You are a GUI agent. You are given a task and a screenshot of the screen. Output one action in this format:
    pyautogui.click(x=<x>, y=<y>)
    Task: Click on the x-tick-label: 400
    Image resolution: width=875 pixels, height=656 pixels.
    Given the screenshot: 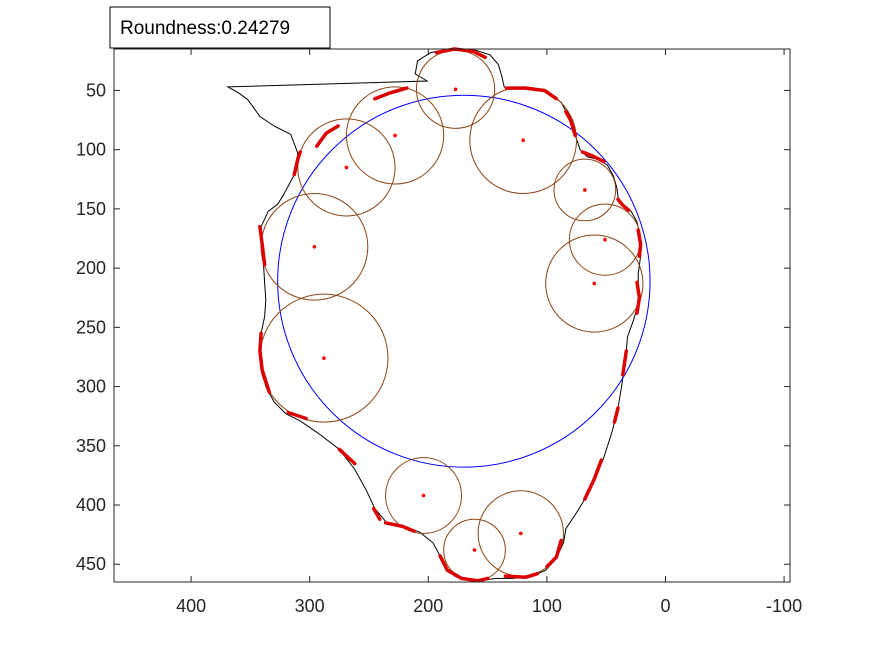 What is the action you would take?
    pyautogui.click(x=191, y=606)
    